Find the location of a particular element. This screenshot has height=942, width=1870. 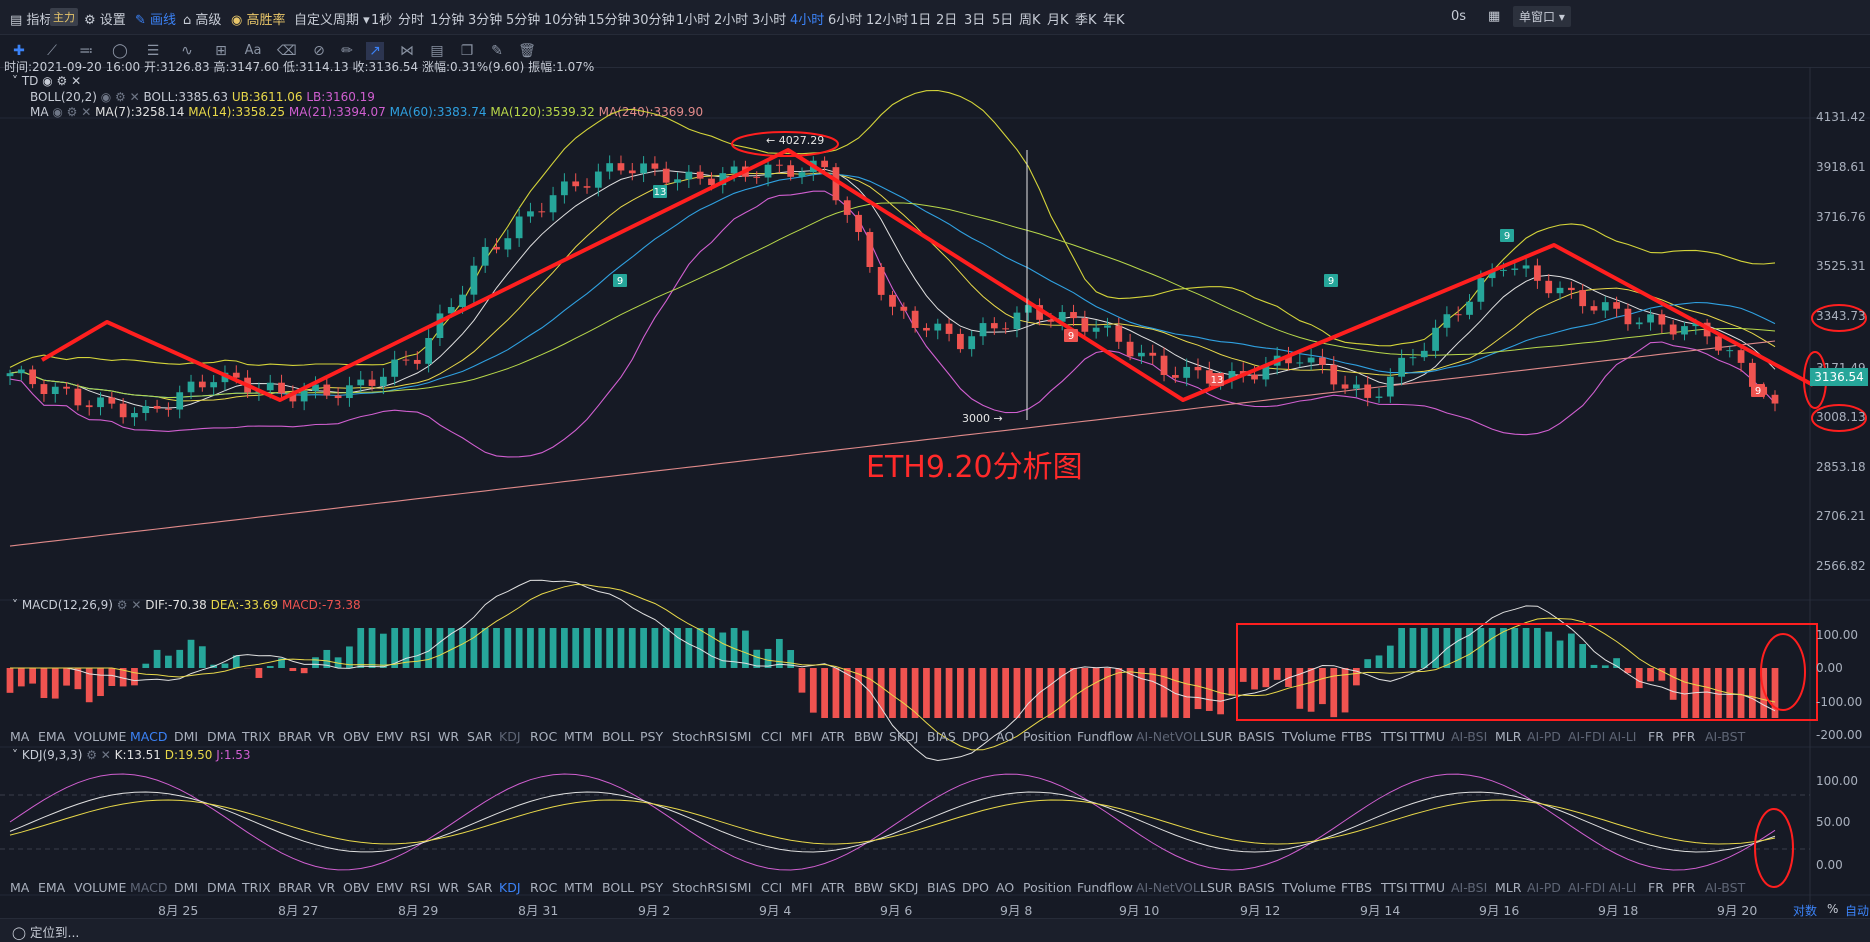

indicator-tab-ai-pd: AI-PD is located at coordinates (1544, 887).